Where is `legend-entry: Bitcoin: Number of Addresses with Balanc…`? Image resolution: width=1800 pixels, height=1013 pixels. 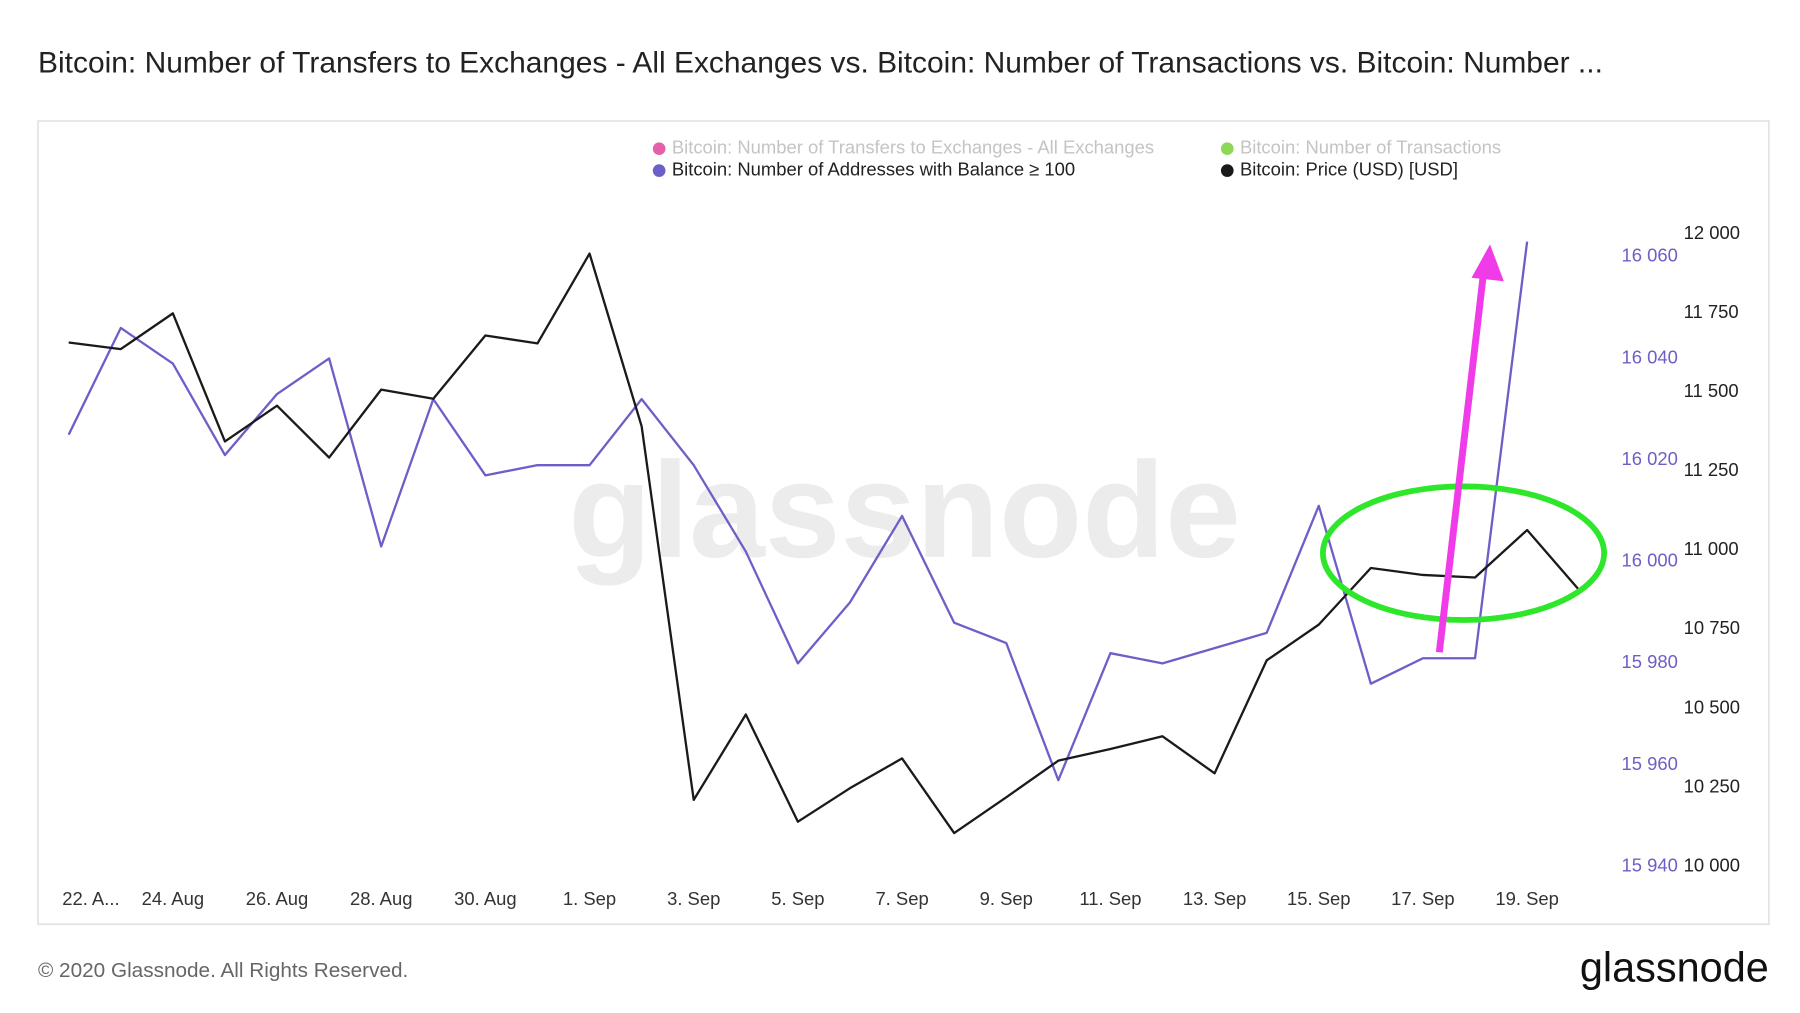 legend-entry: Bitcoin: Number of Addresses with Balanc… is located at coordinates (873, 168).